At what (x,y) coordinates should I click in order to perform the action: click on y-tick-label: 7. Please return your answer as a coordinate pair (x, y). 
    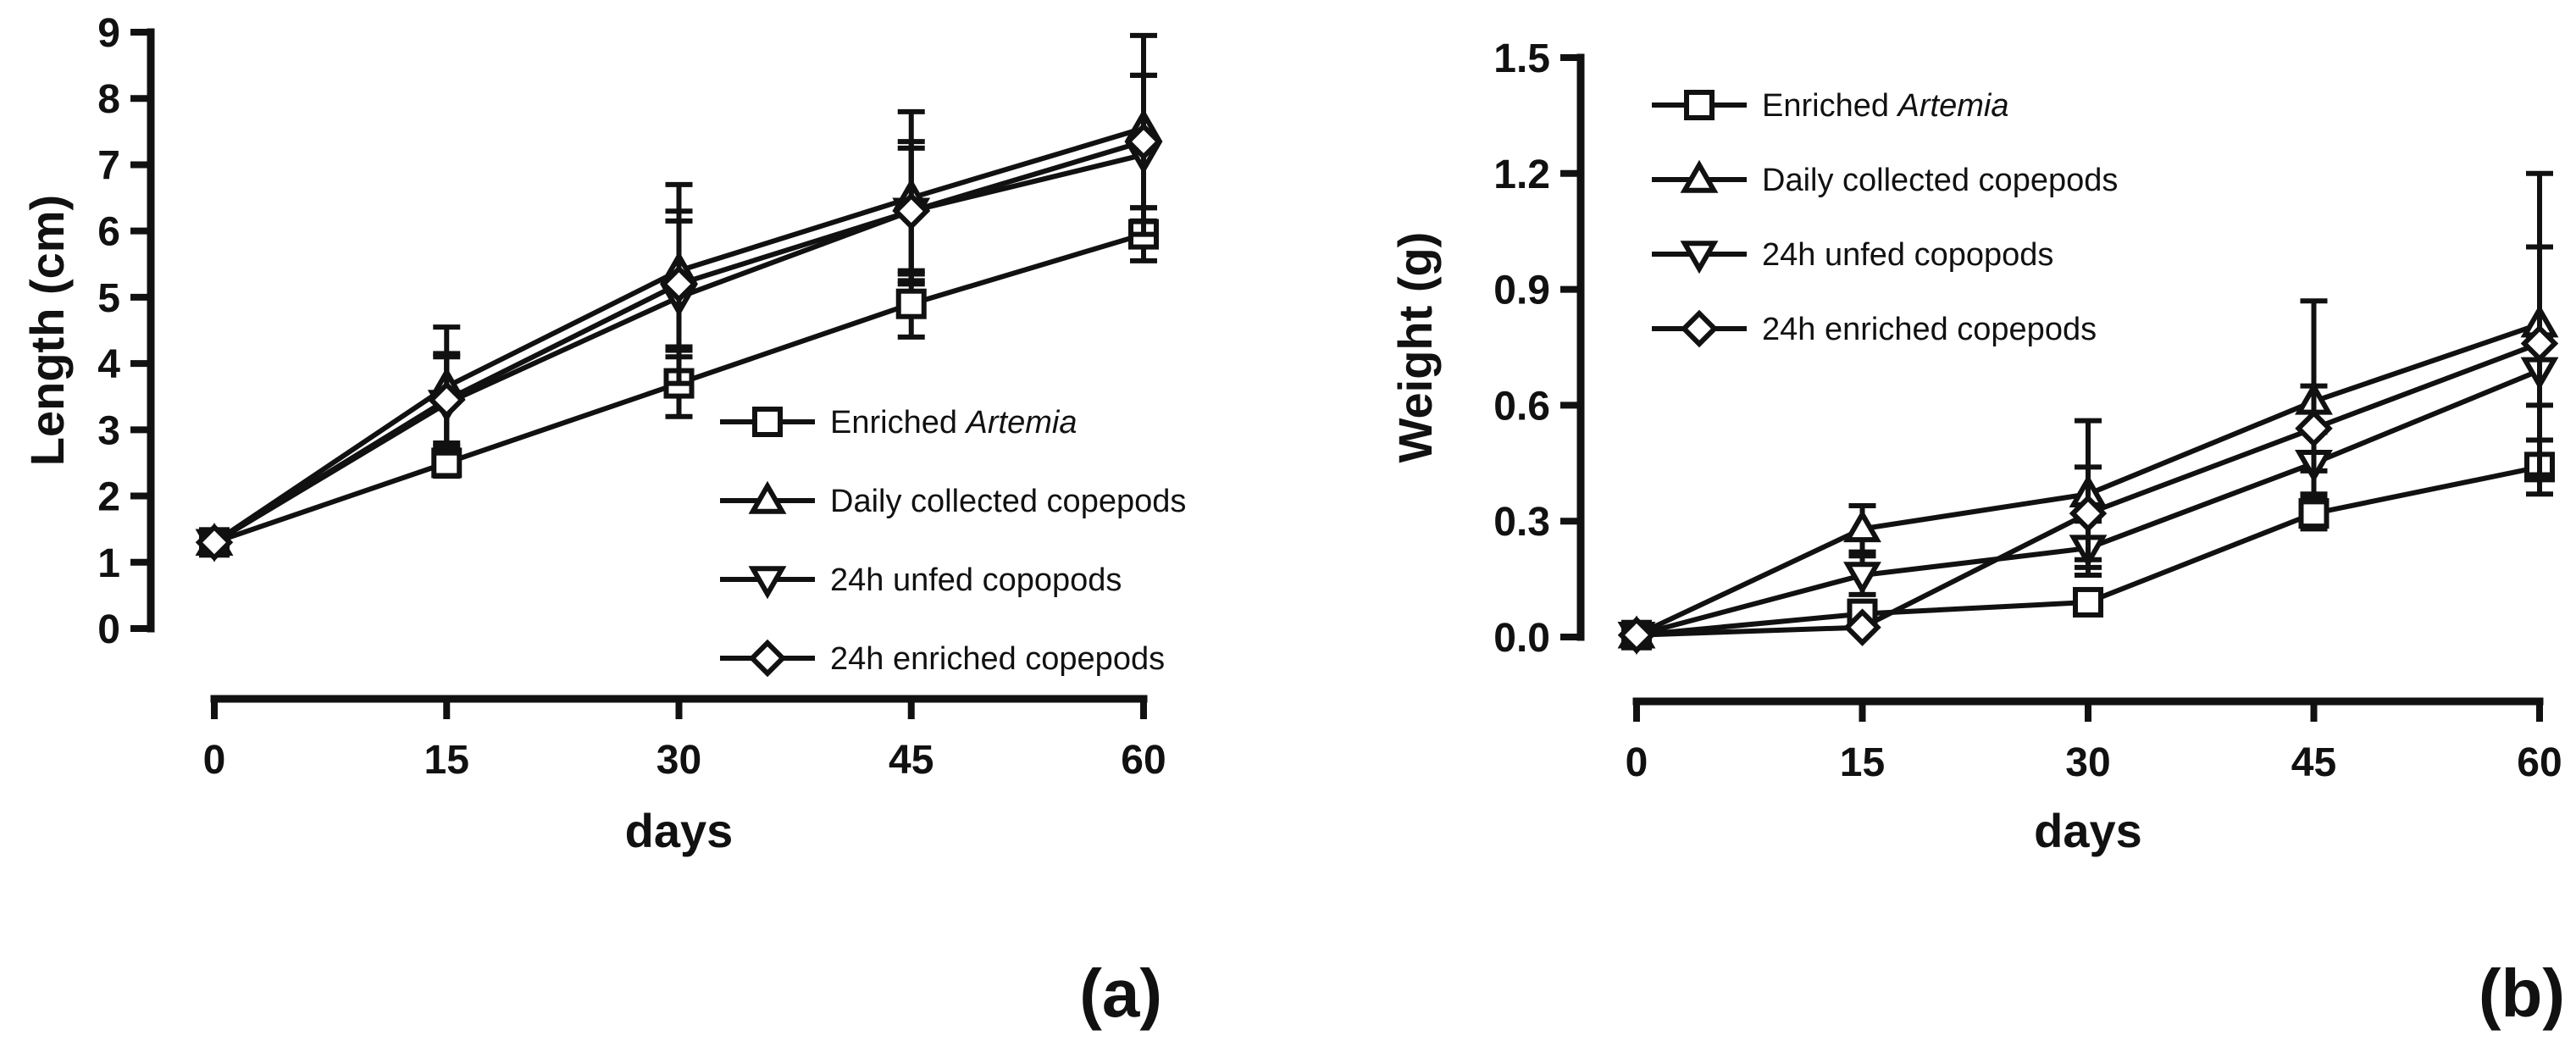
    Looking at the image, I should click on (108, 165).